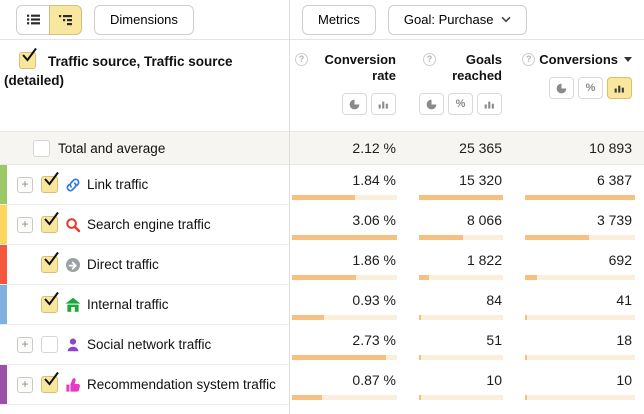 This screenshot has width=644, height=414. I want to click on metric-title-conversions: ? Conversions, so click(577, 60).